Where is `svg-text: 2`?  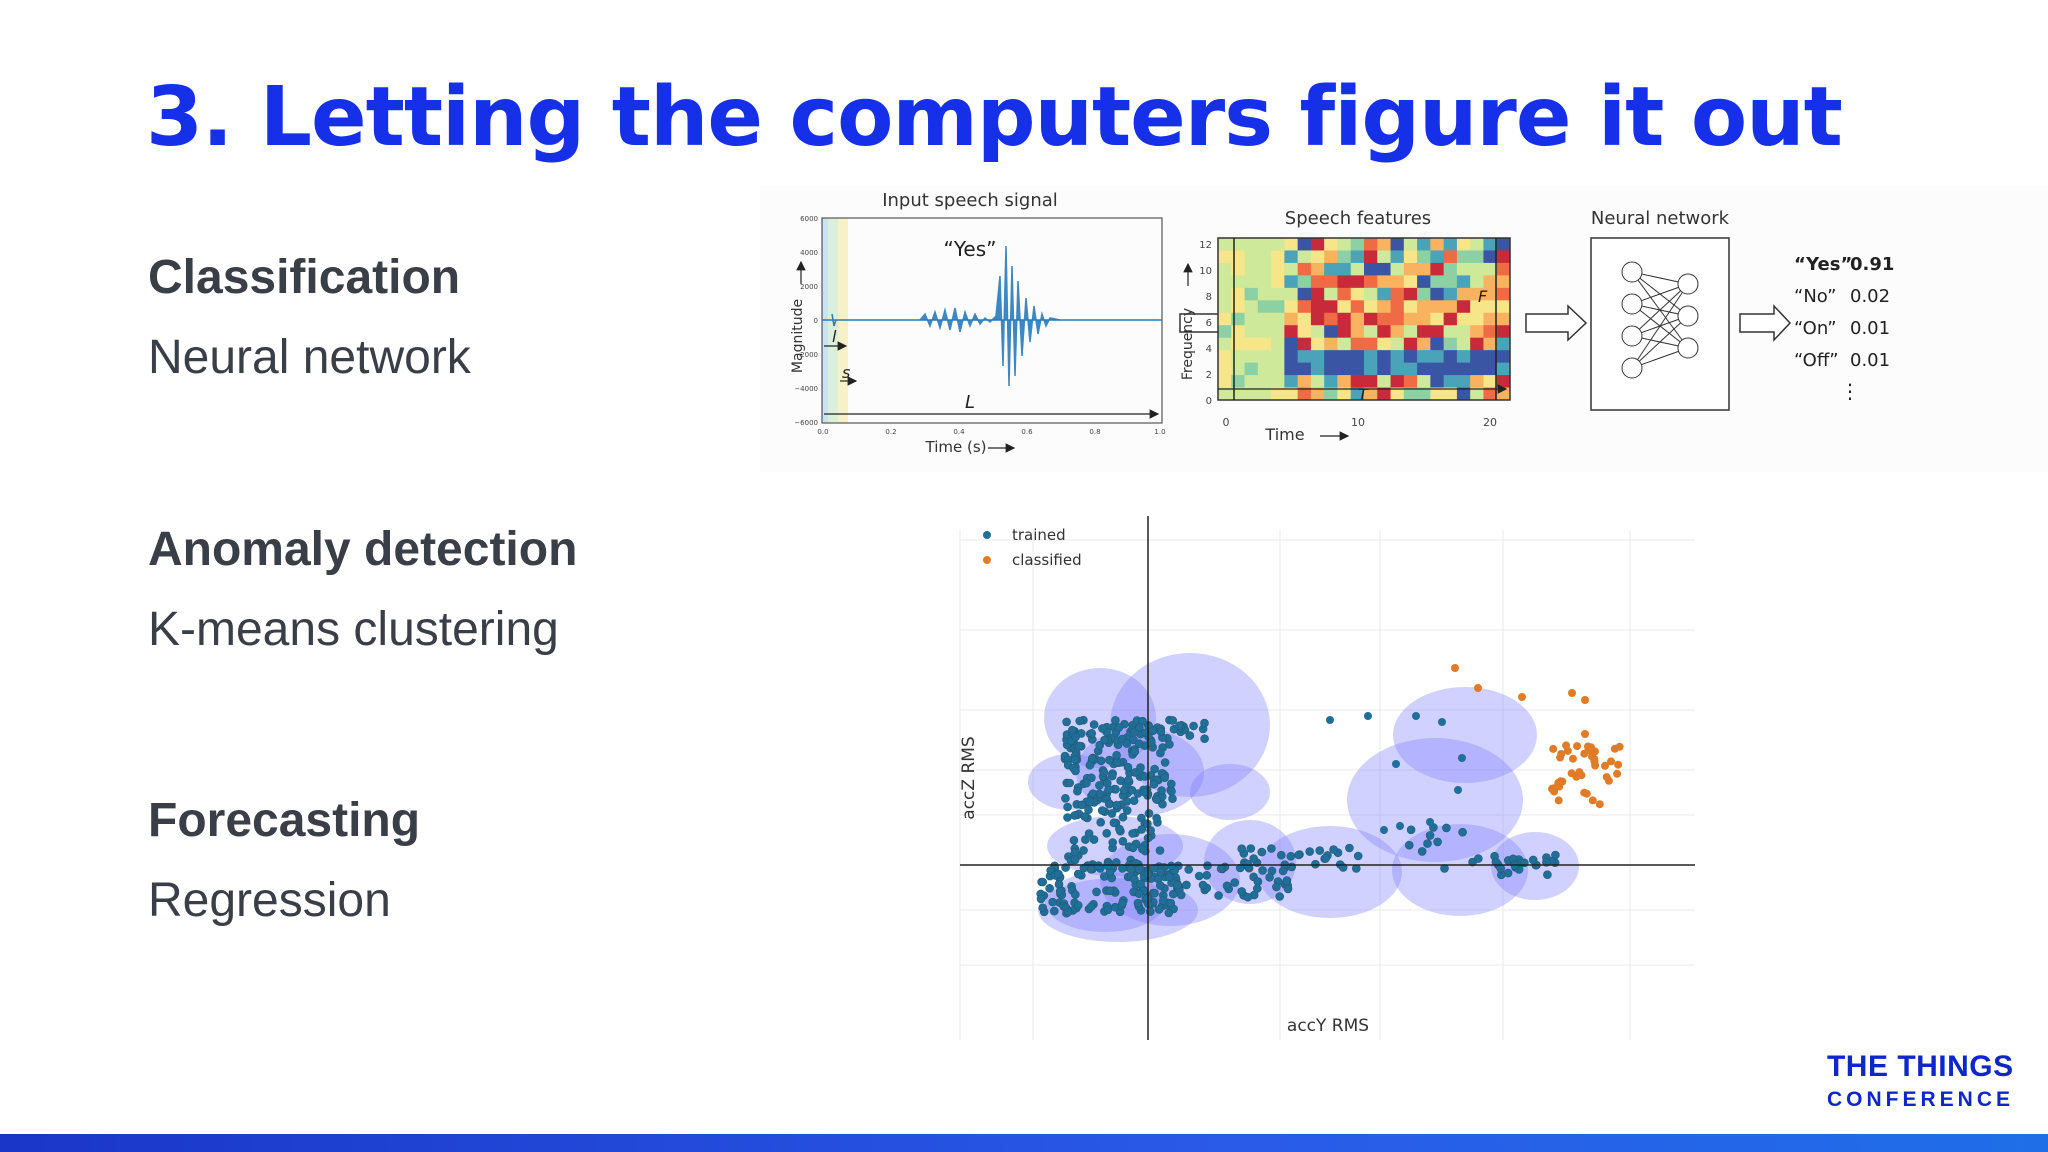
svg-text: 2 is located at coordinates (1209, 375).